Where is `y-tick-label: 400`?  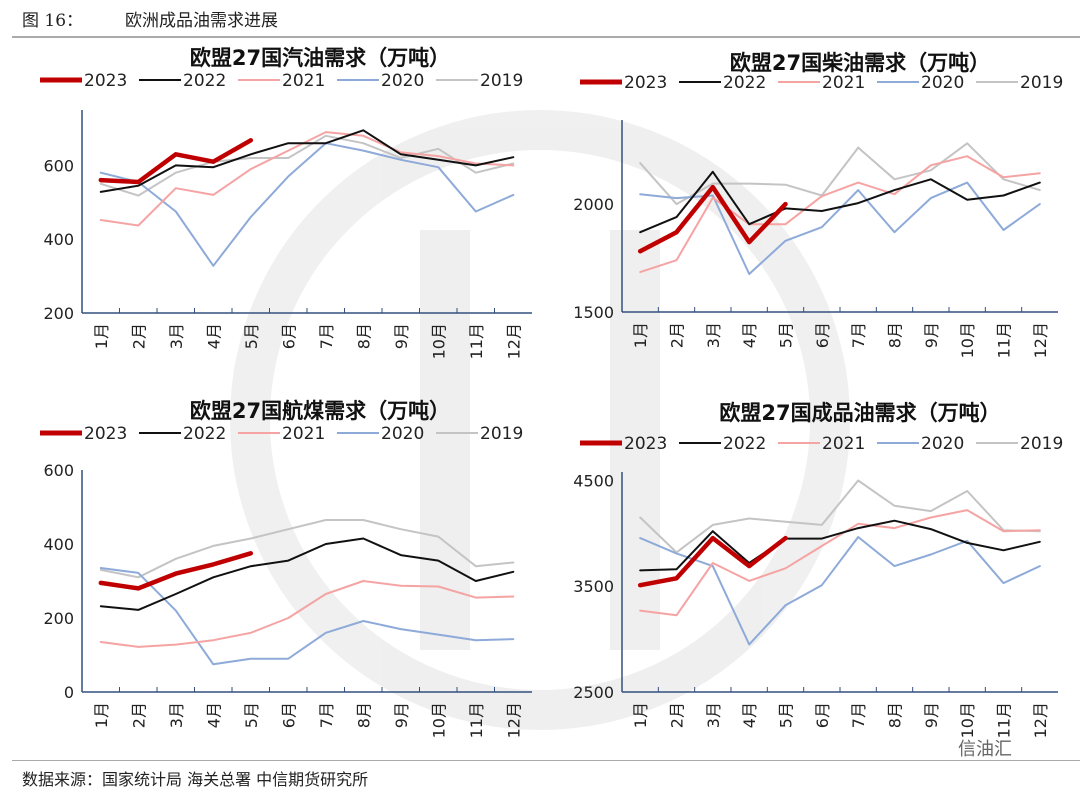
y-tick-label: 400 is located at coordinates (58, 544).